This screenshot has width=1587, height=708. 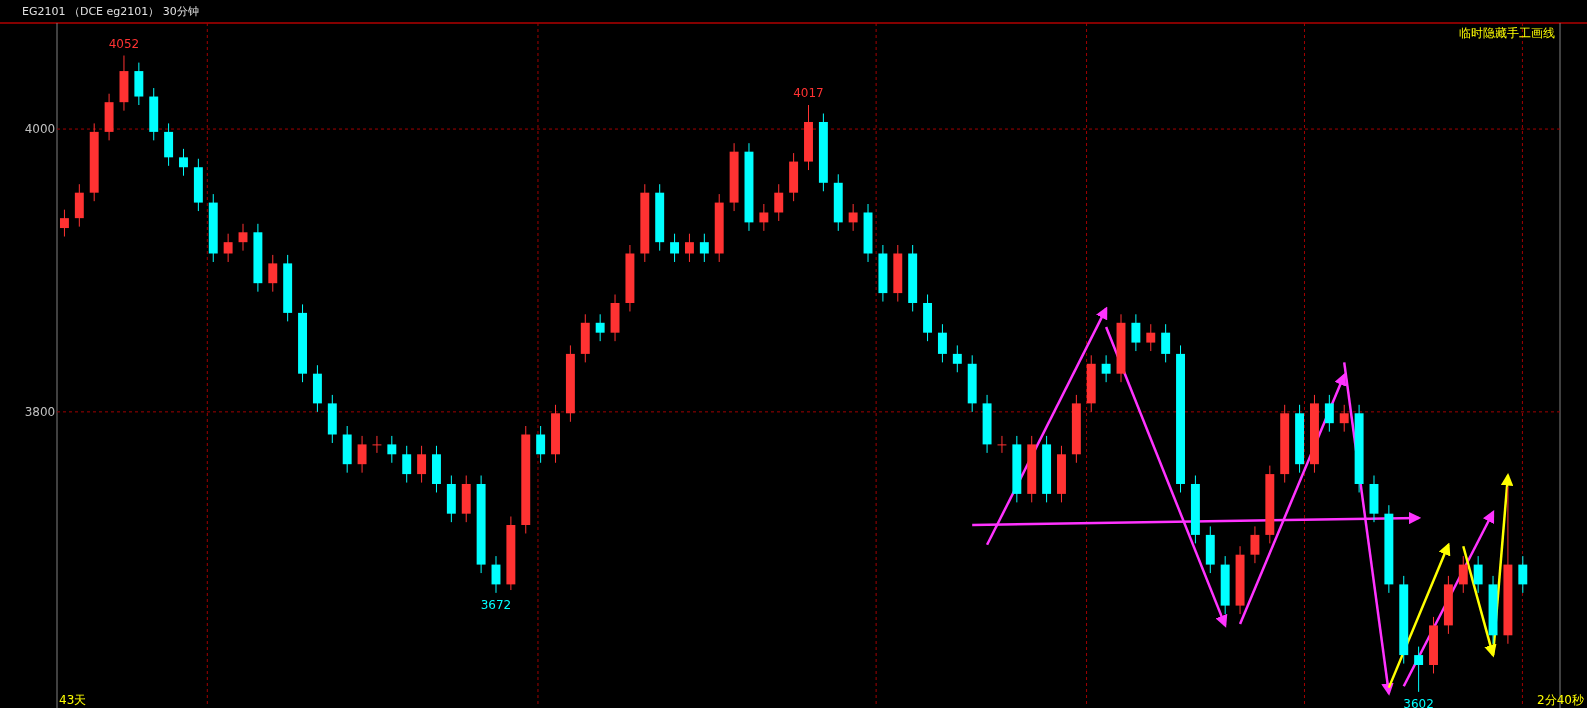 What do you see at coordinates (124, 43) in the screenshot?
I see `annotation: 4052` at bounding box center [124, 43].